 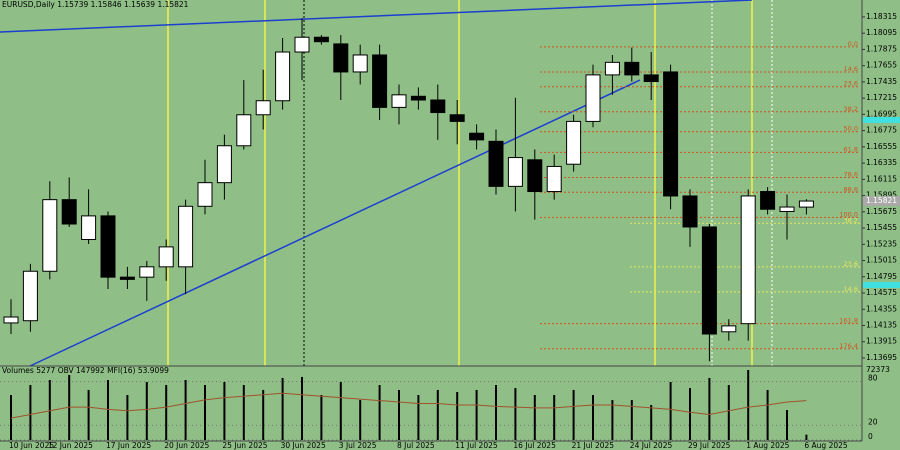 I want to click on fib-label: 78.6, so click(x=851, y=175).